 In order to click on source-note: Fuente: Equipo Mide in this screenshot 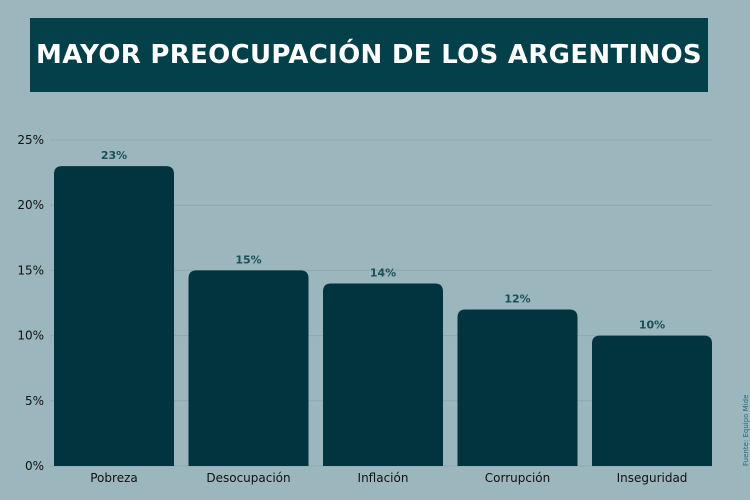, I will do `click(746, 430)`.